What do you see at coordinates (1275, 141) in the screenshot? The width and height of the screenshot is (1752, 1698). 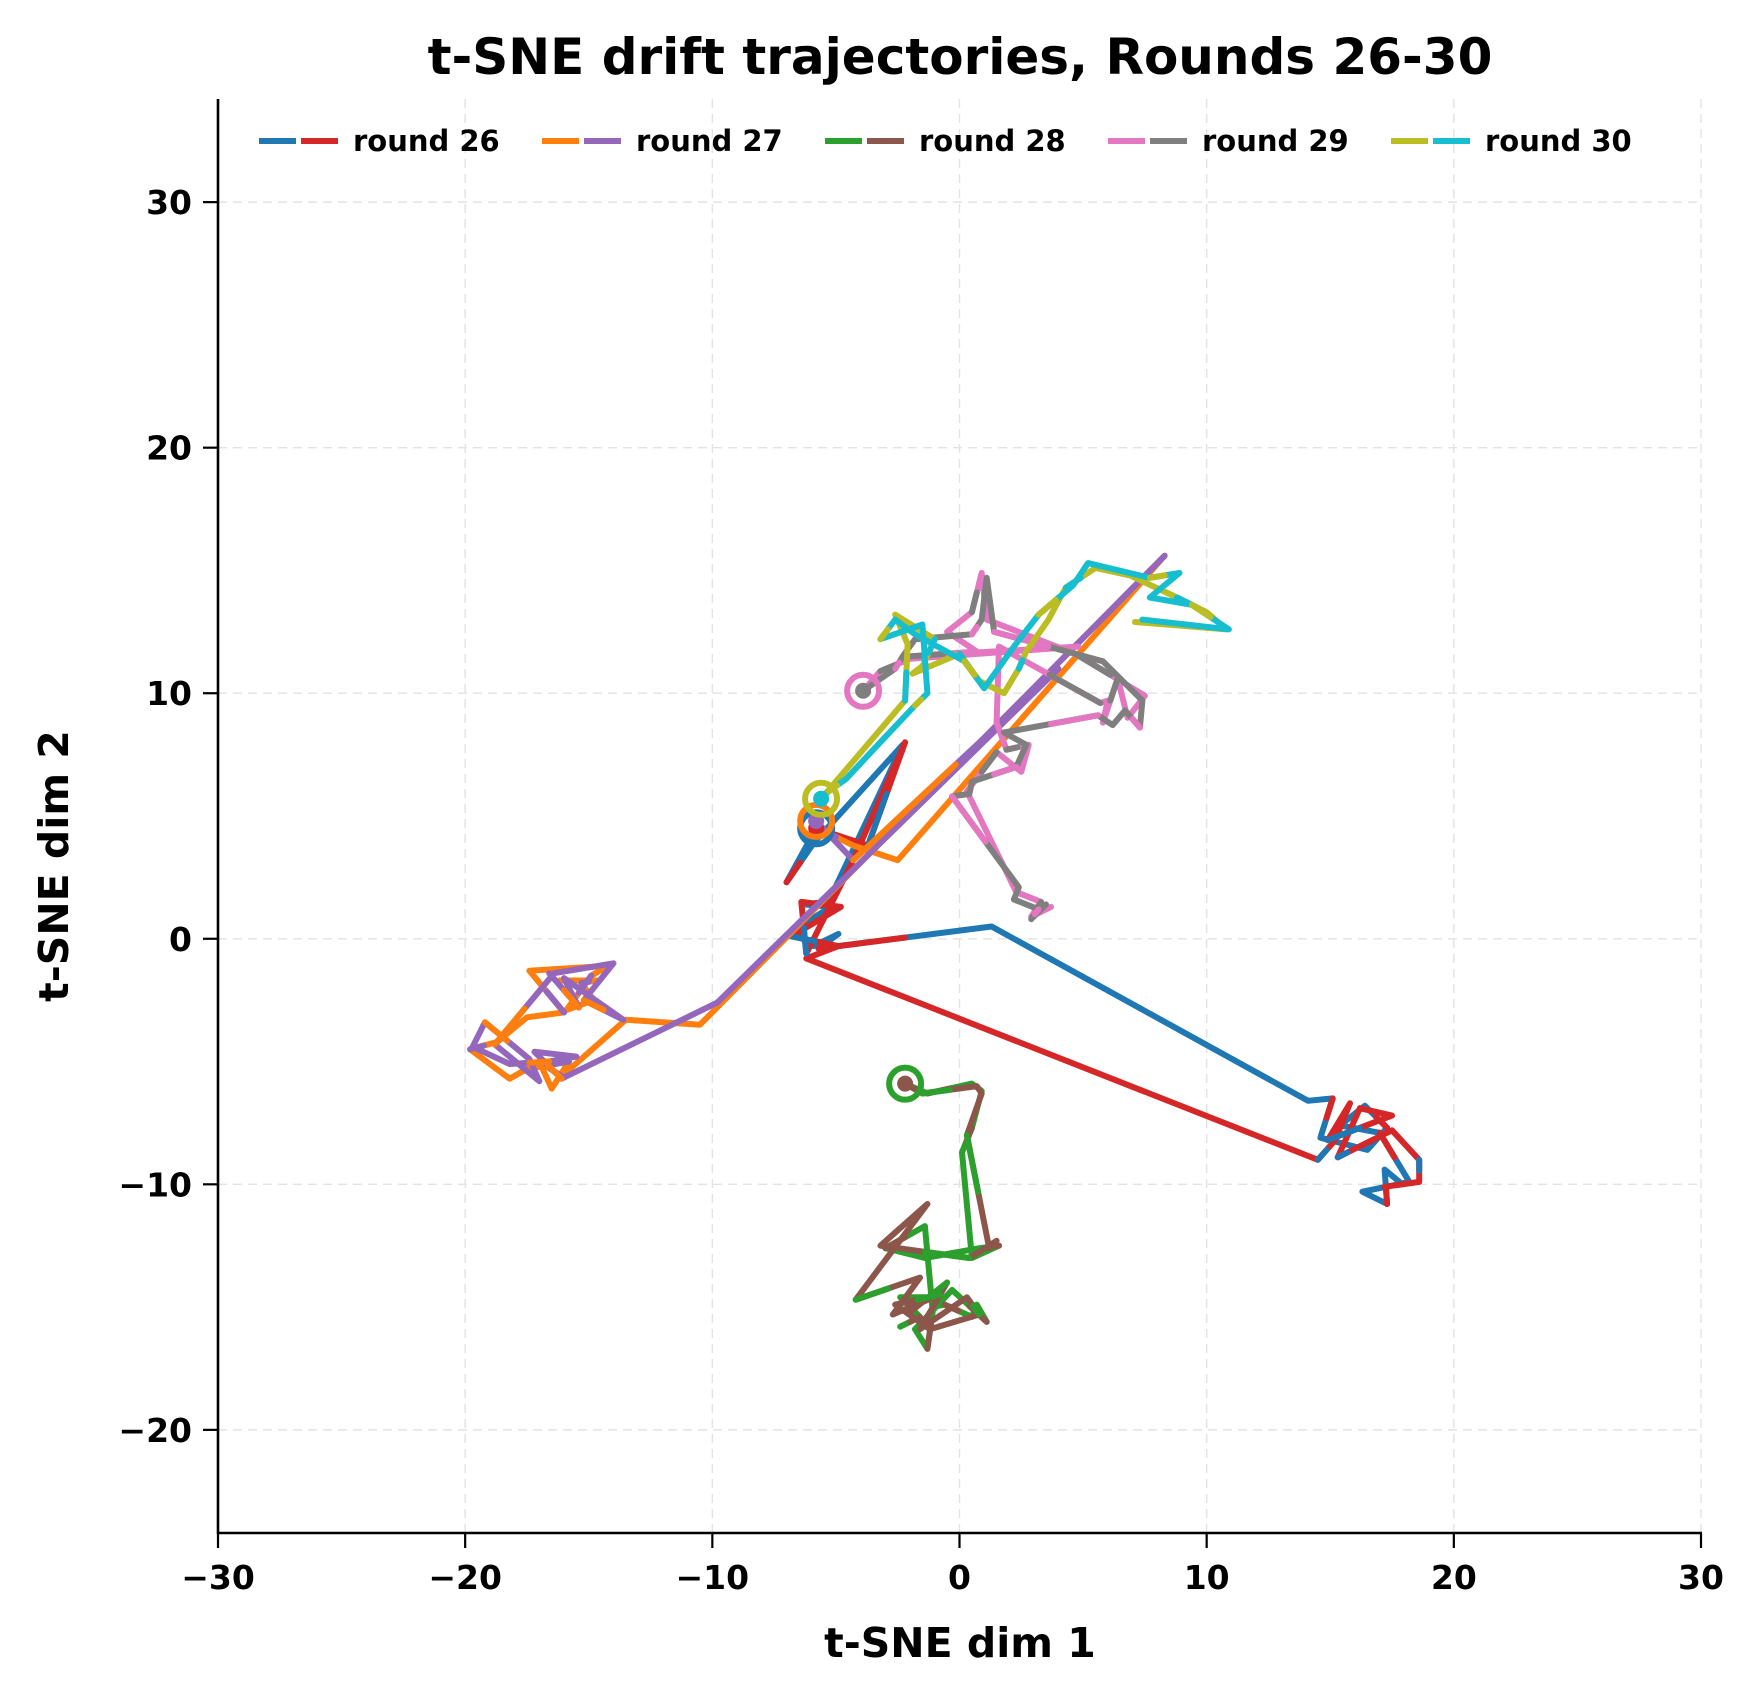 I see `legend-label: round 29` at bounding box center [1275, 141].